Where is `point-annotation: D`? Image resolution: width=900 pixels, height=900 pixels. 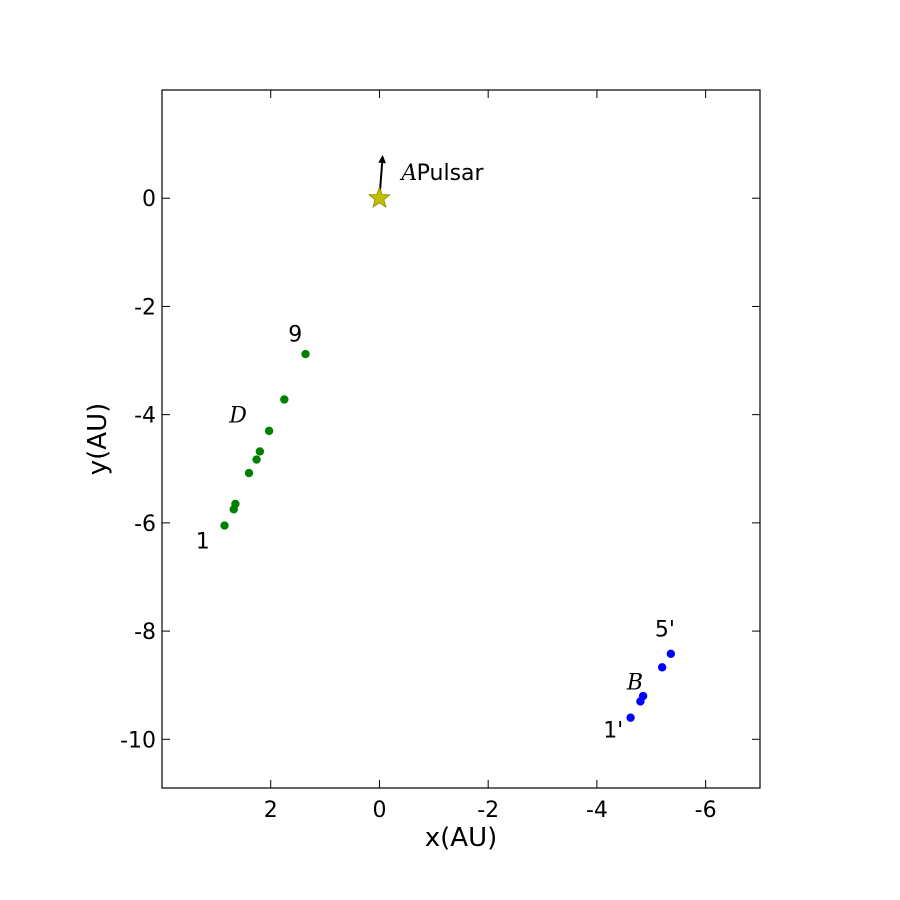 point-annotation: D is located at coordinates (237, 416).